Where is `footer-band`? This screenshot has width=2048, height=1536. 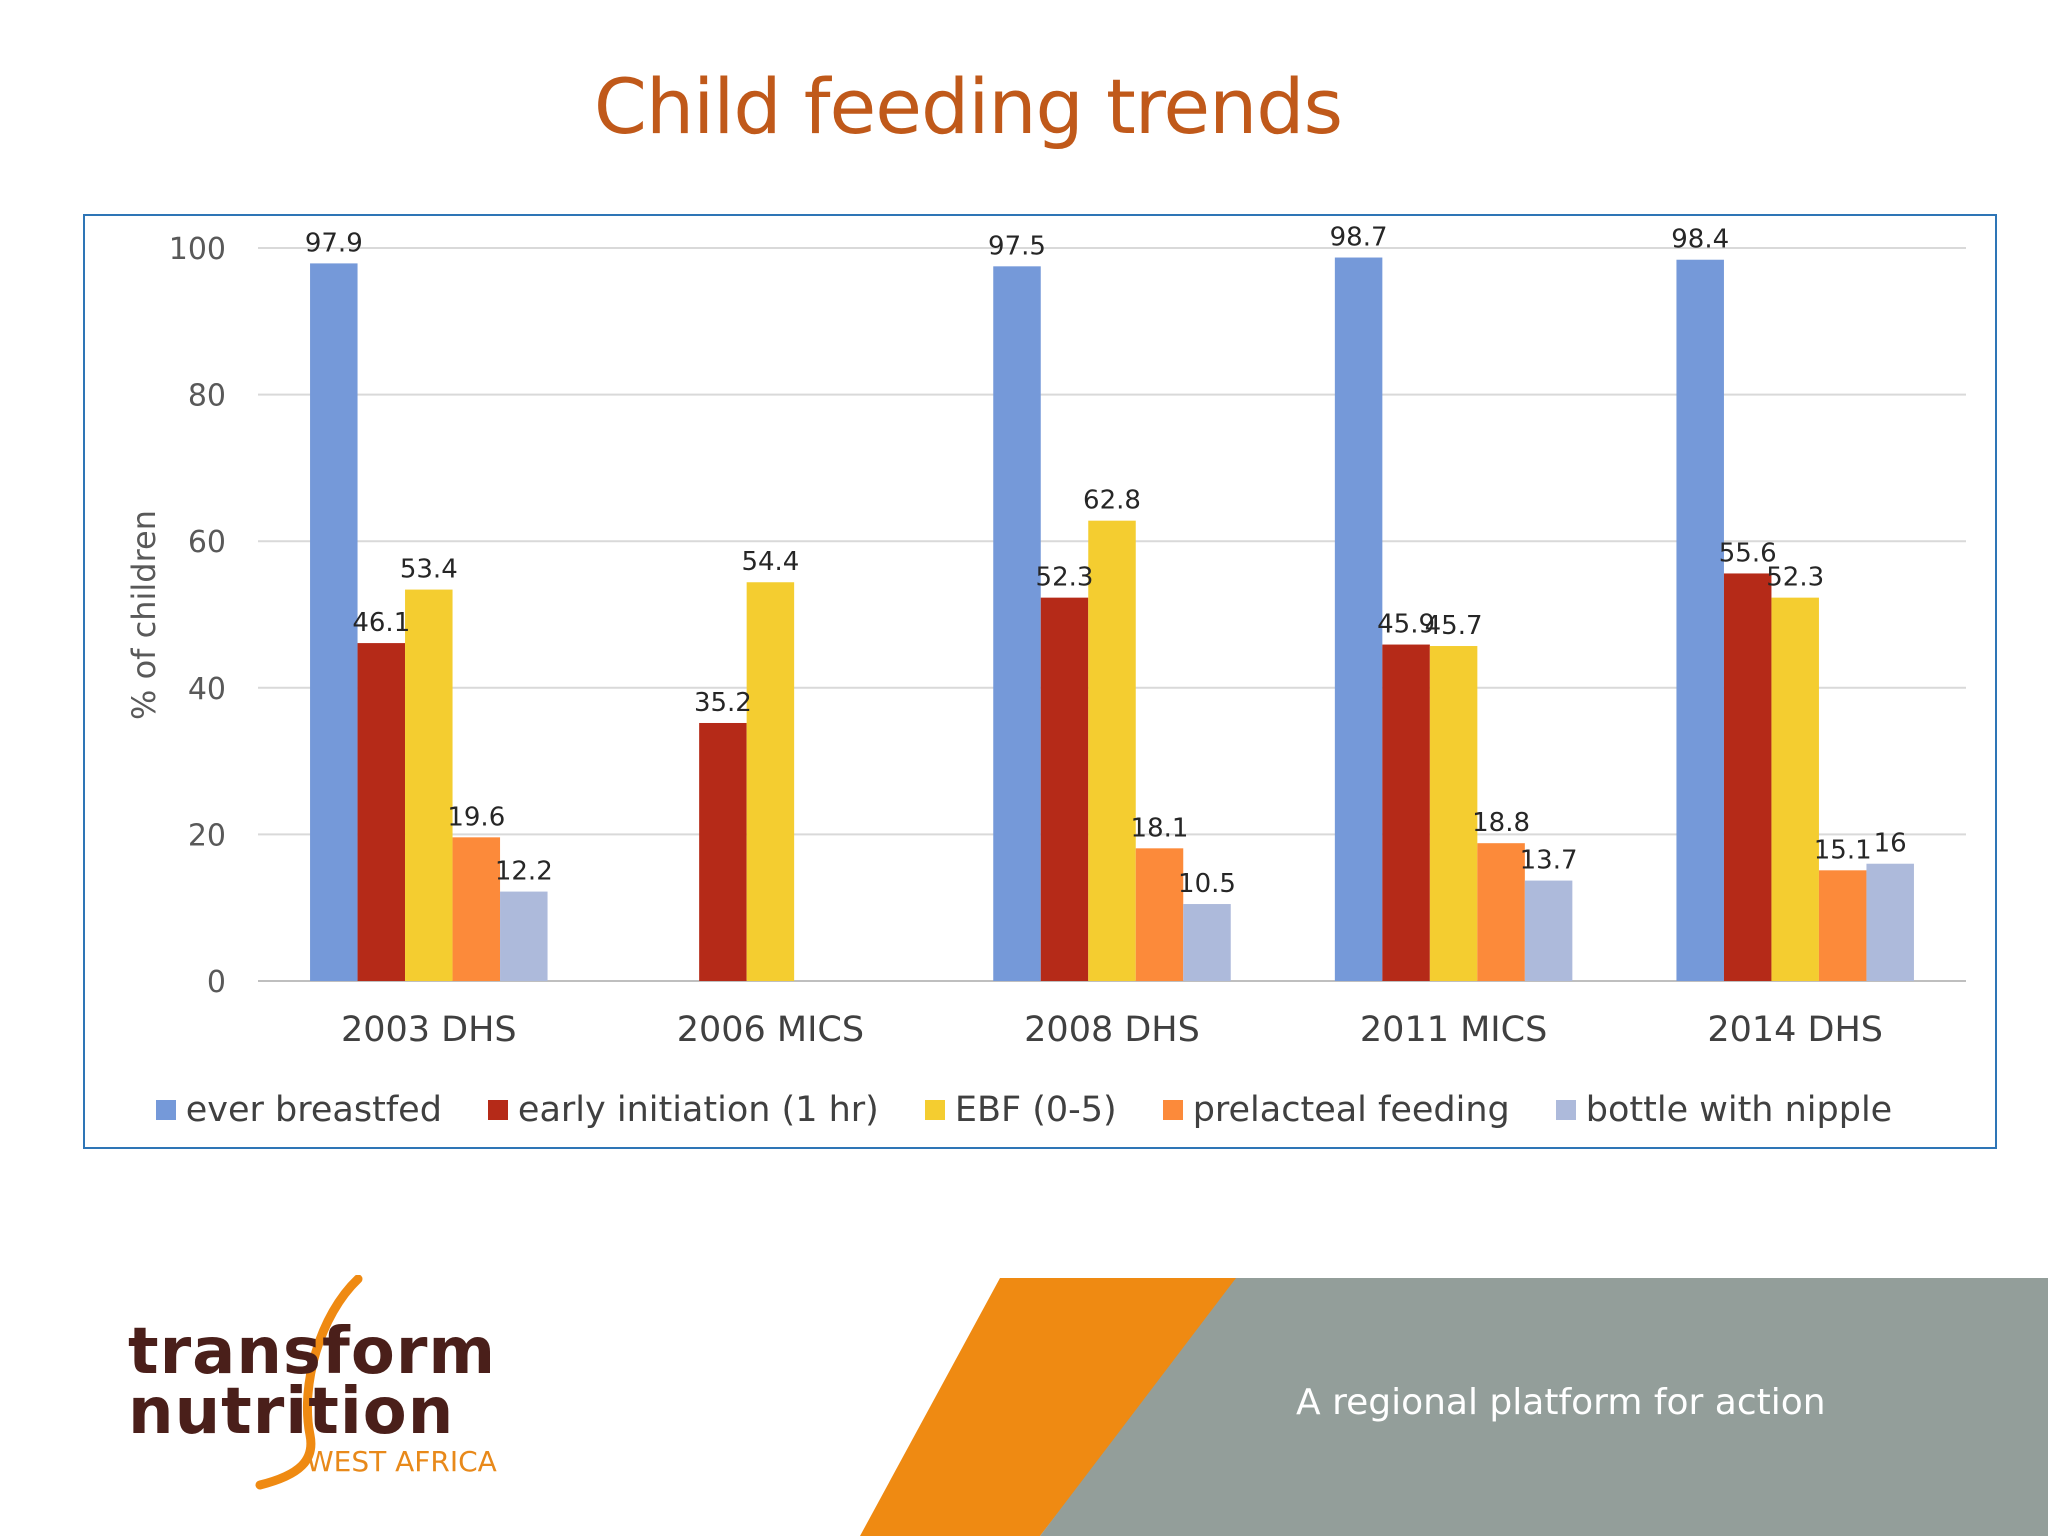 footer-band is located at coordinates (1454, 1407).